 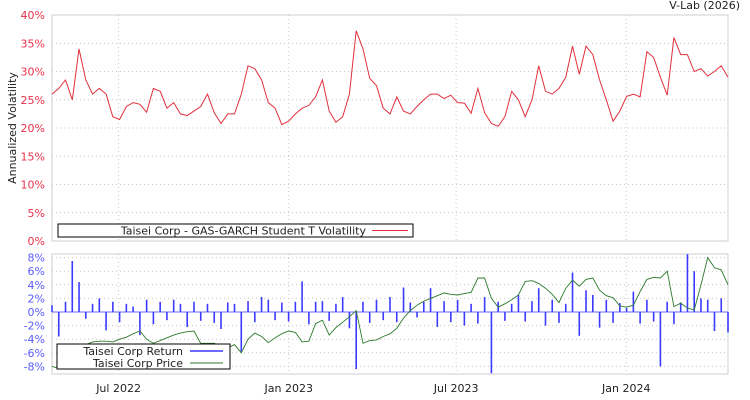 I want to click on x-tick-label: Jan 2024, so click(x=625, y=388).